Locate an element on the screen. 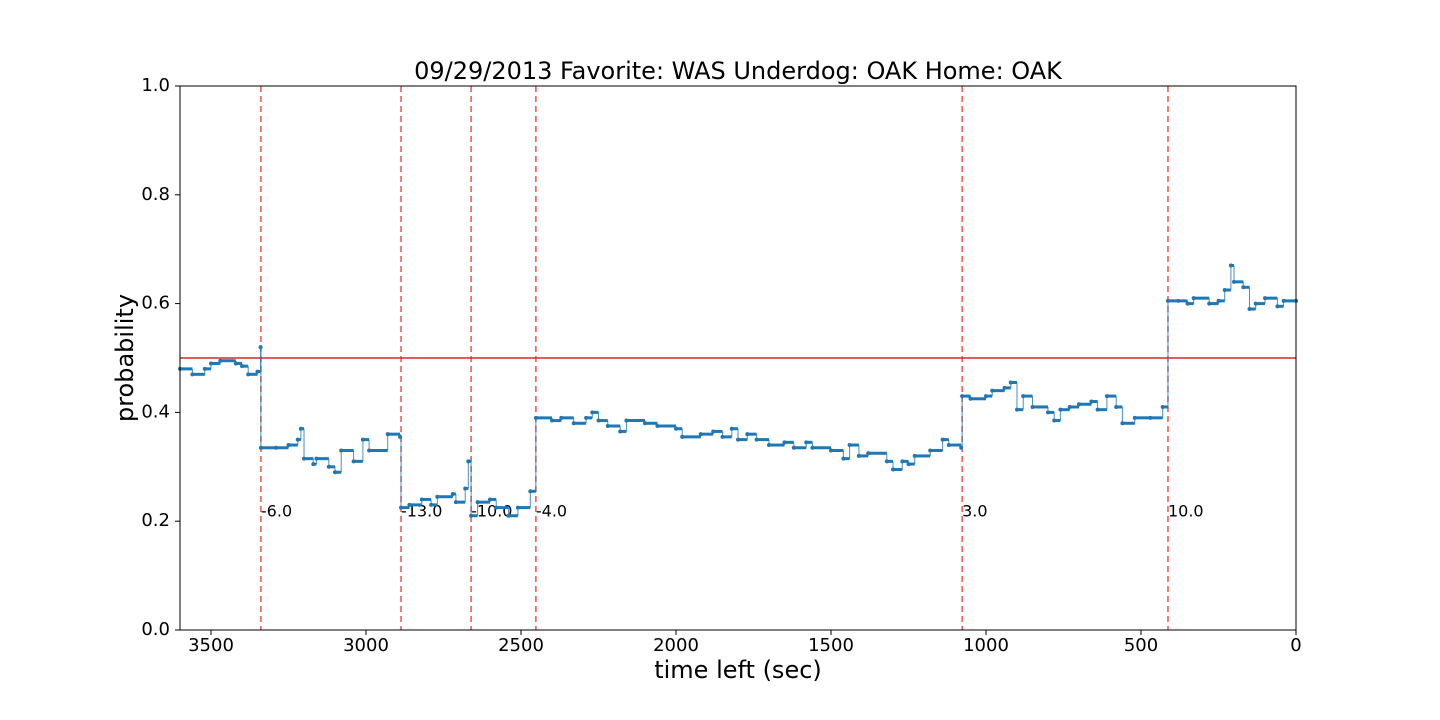  y-tick-label: 0.2 is located at coordinates (155, 520).